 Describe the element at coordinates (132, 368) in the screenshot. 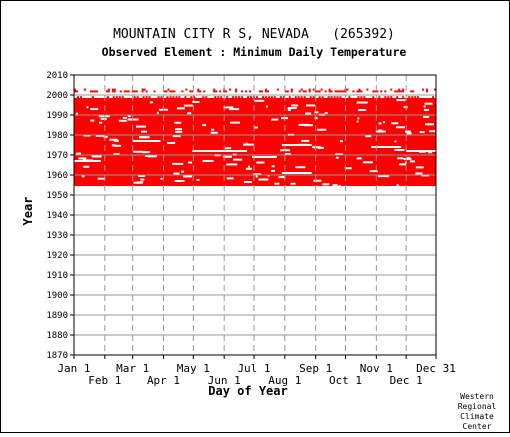

I see `x-tick-label: Mar 1` at that location.